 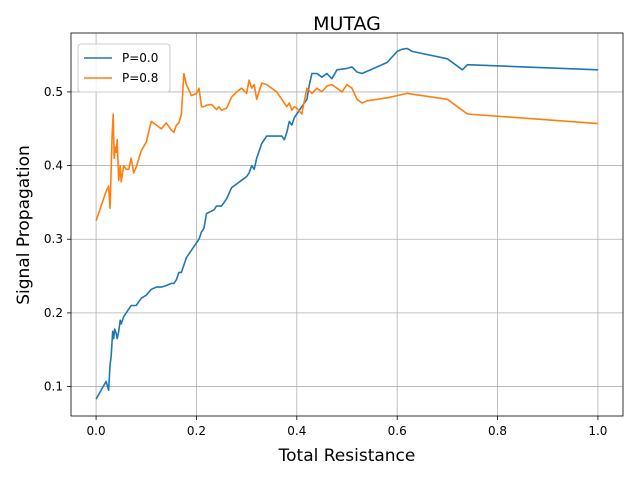 What do you see at coordinates (53, 387) in the screenshot?
I see `y-tick-label: 0.1` at bounding box center [53, 387].